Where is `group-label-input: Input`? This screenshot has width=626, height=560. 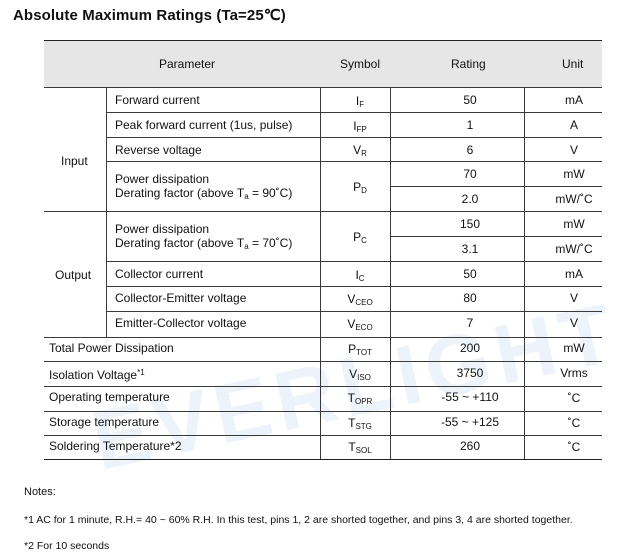 group-label-input: Input is located at coordinates (74, 161).